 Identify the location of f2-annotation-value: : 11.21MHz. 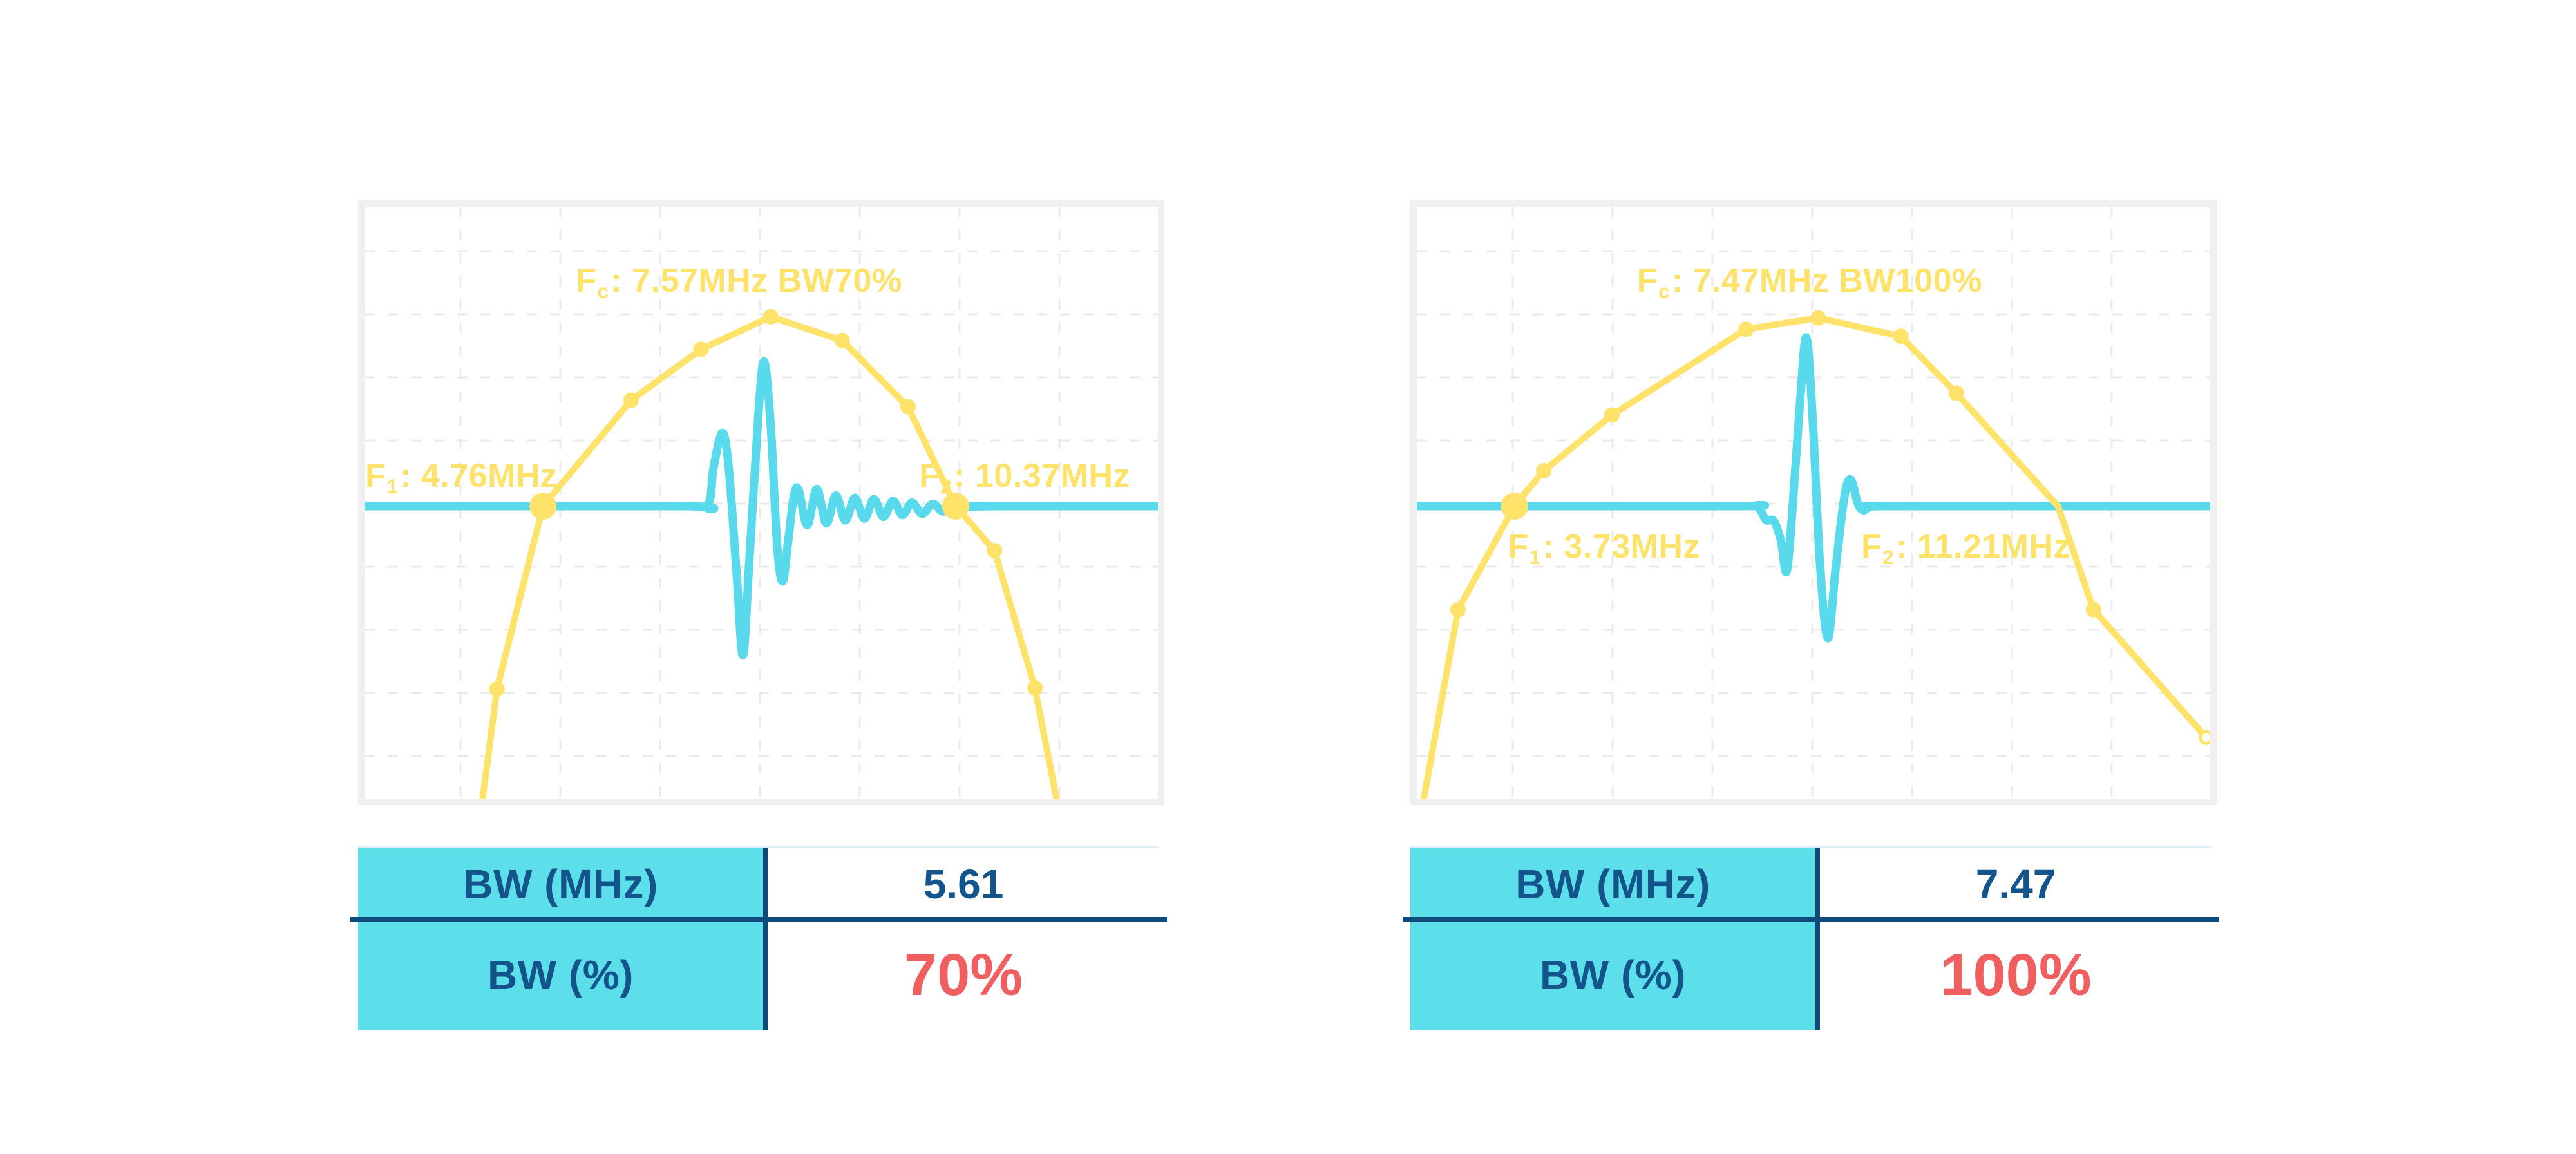
(1983, 547).